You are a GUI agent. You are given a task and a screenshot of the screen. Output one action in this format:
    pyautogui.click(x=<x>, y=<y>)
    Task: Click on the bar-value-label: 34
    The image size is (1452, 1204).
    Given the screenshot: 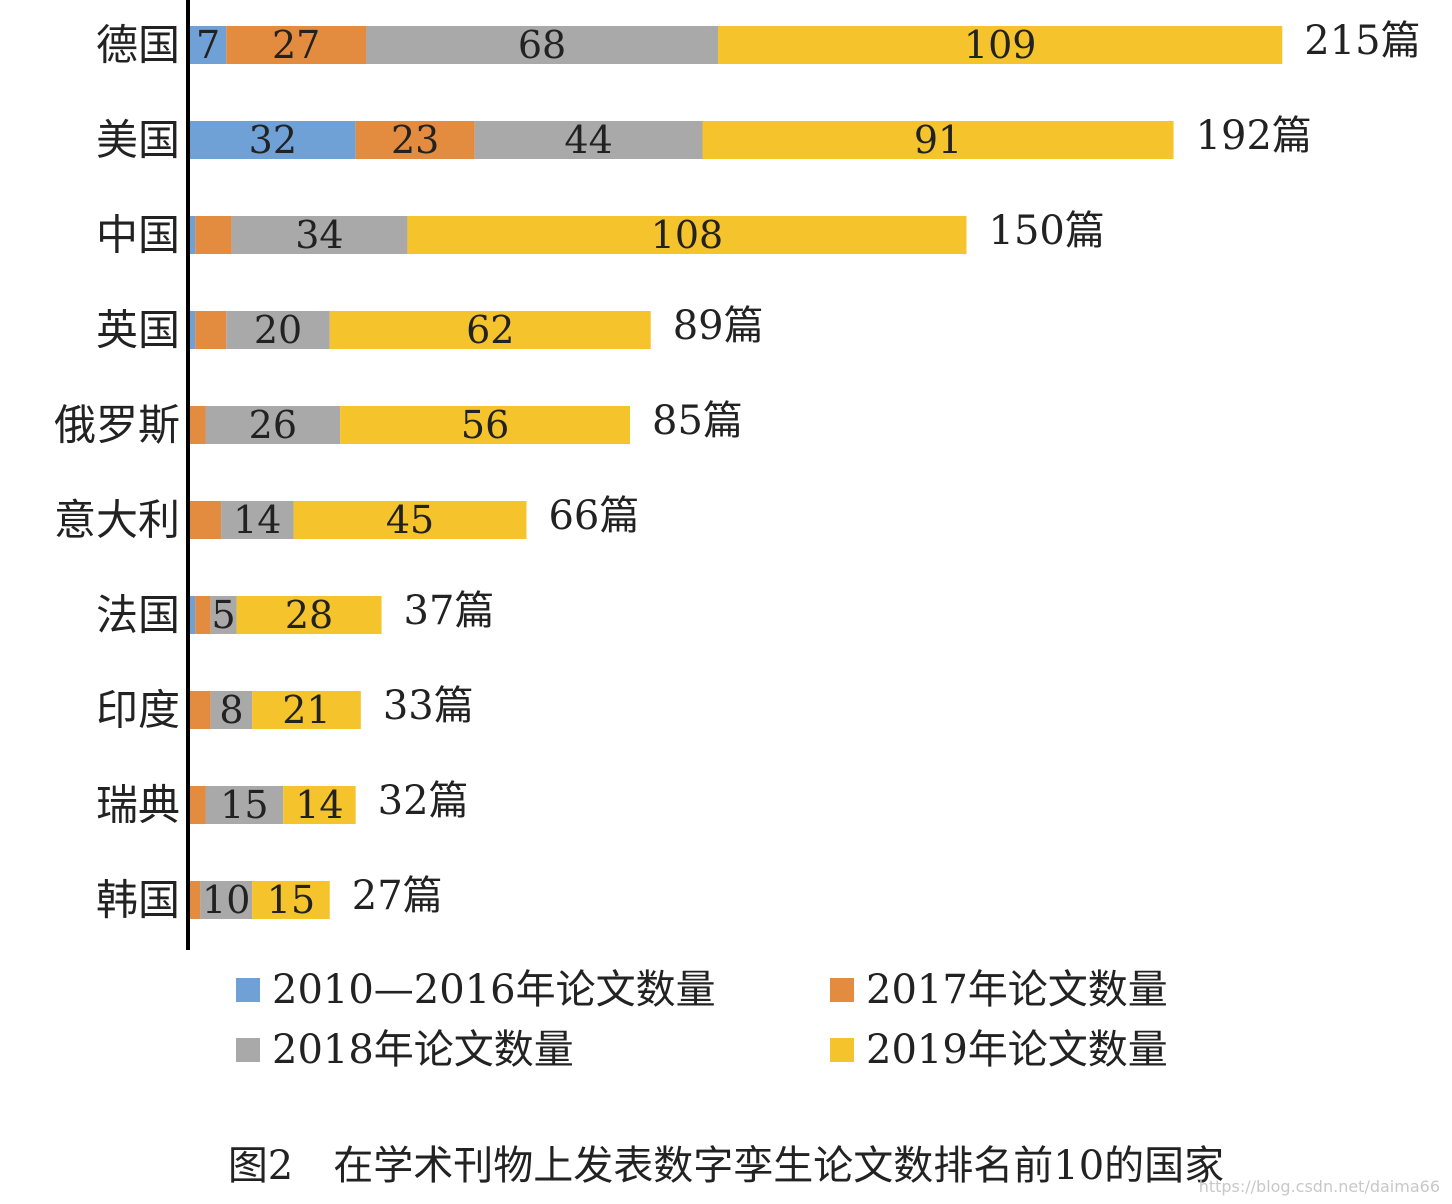 What is the action you would take?
    pyautogui.click(x=319, y=235)
    